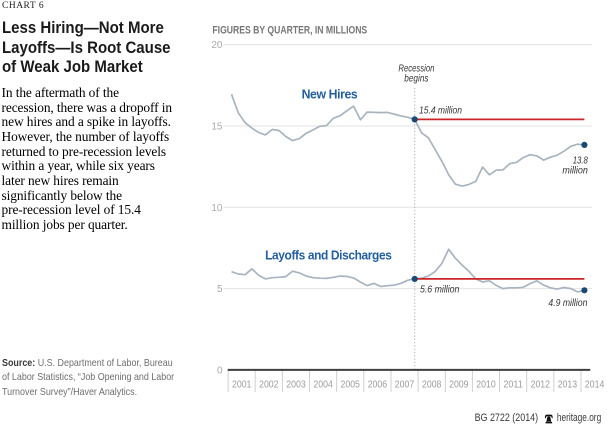  I want to click on svg-text: BG 2722 (2014), so click(507, 418).